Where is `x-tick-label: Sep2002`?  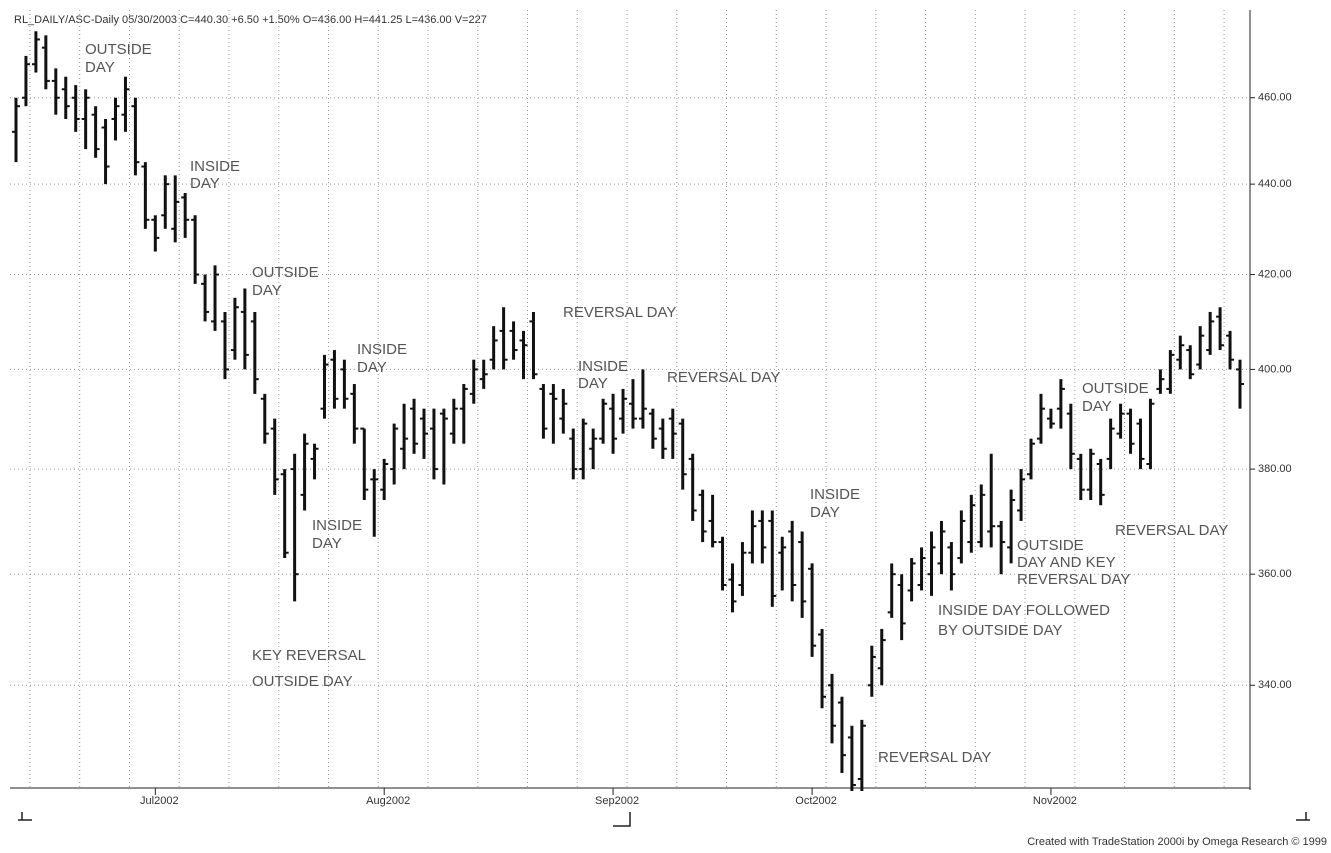
x-tick-label: Sep2002 is located at coordinates (617, 801).